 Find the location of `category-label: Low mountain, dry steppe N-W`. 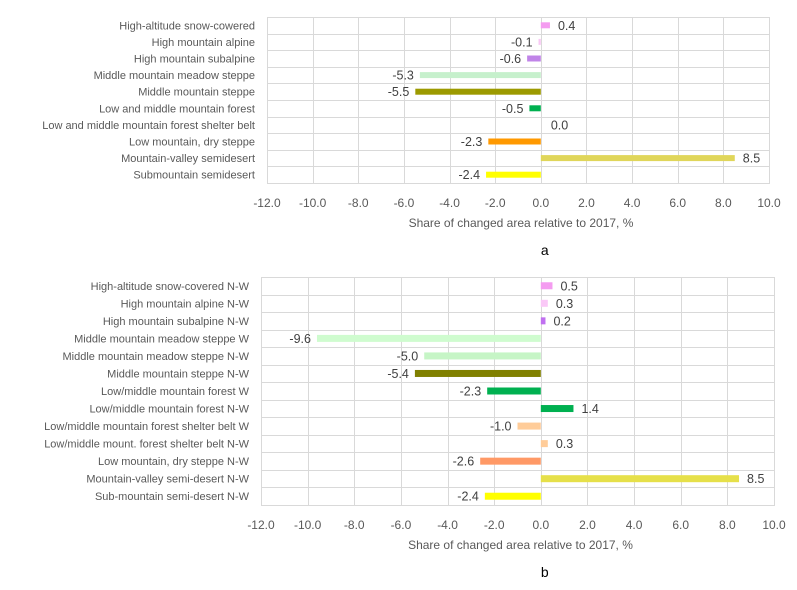

category-label: Low mountain, dry steppe N-W is located at coordinates (174, 462).